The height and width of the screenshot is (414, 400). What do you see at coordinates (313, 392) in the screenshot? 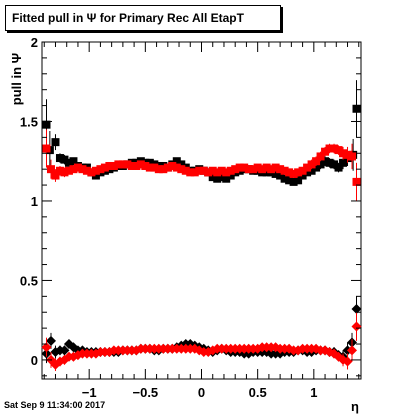
I see `x-tick-label: 1` at bounding box center [313, 392].